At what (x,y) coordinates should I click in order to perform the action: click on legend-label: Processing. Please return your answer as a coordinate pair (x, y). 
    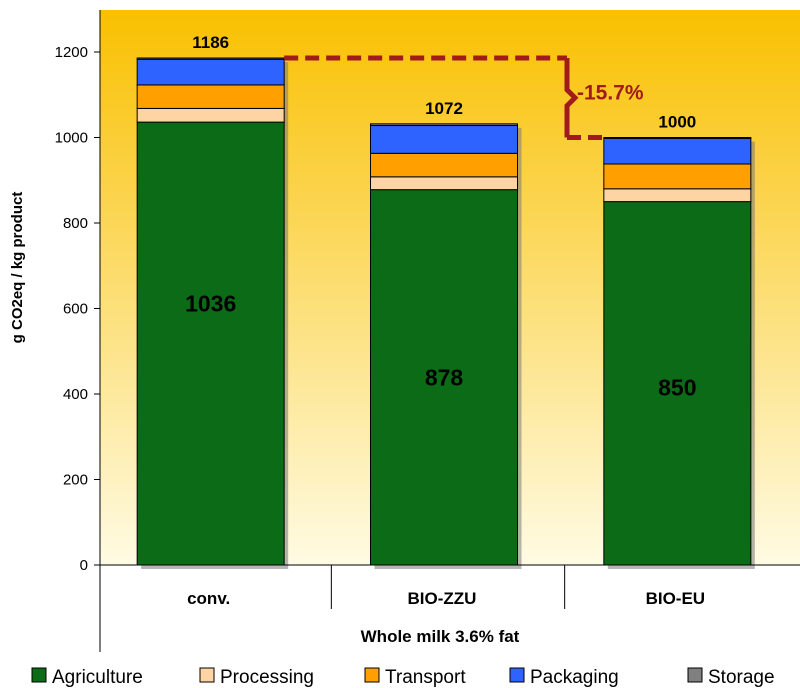
    Looking at the image, I should click on (267, 677).